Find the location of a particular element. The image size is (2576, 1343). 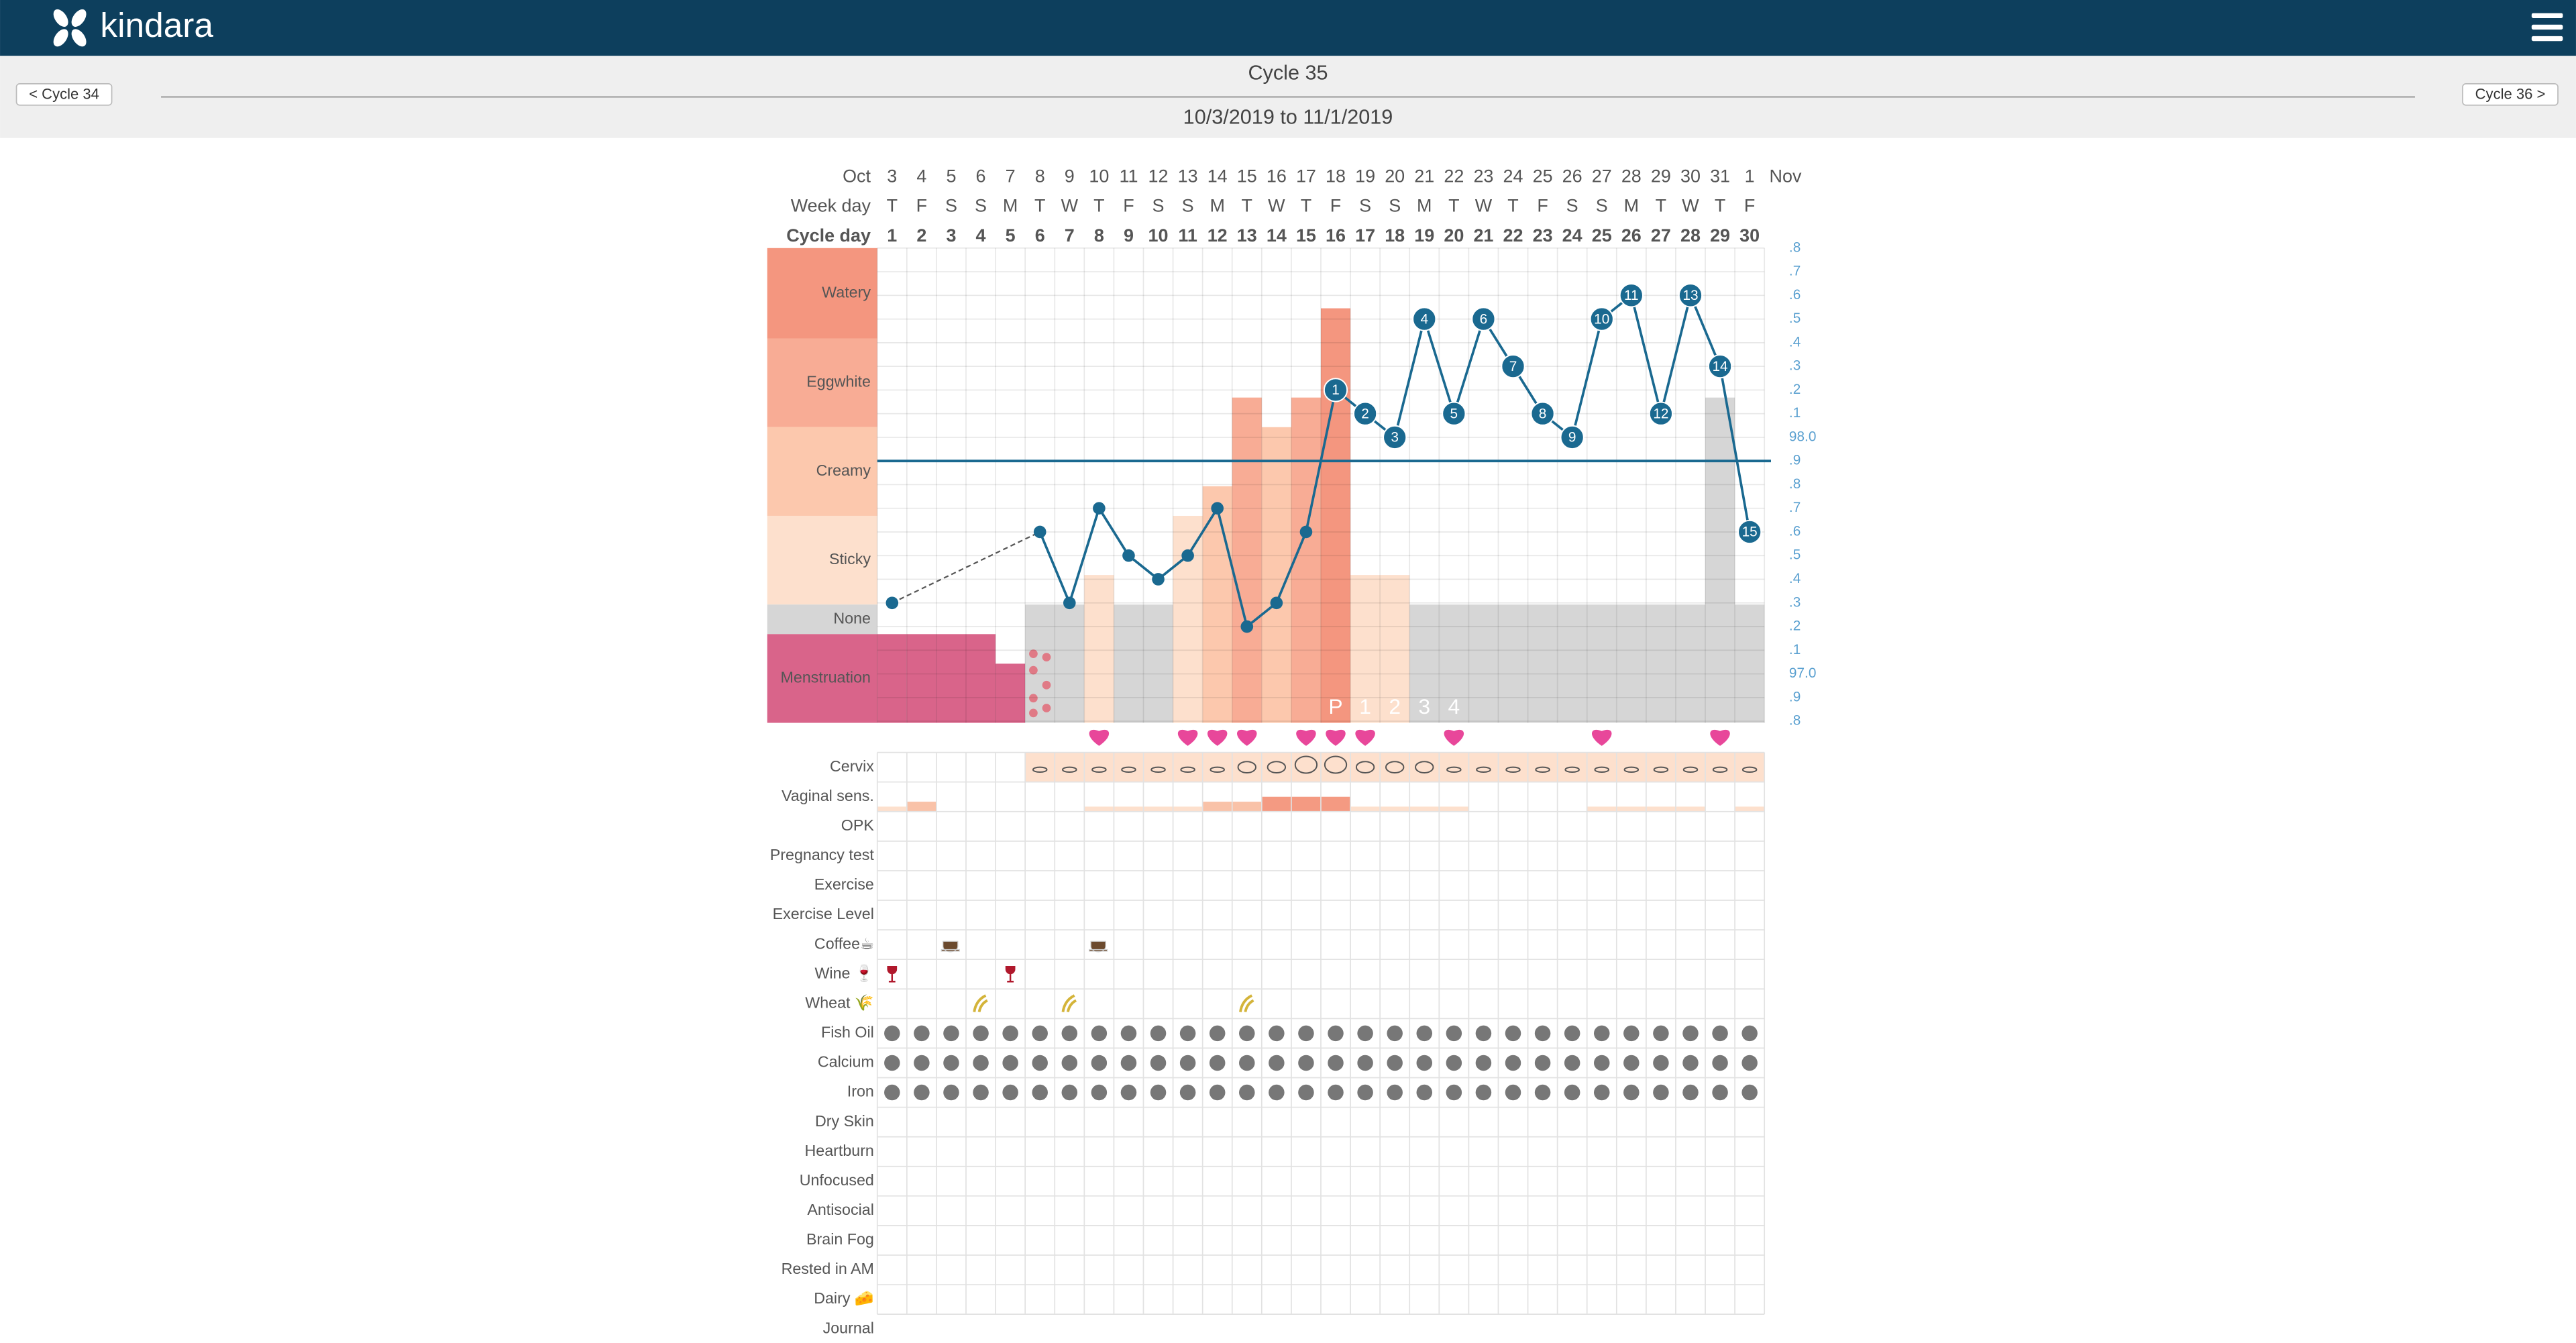

row-label: Iron is located at coordinates (860, 1091).